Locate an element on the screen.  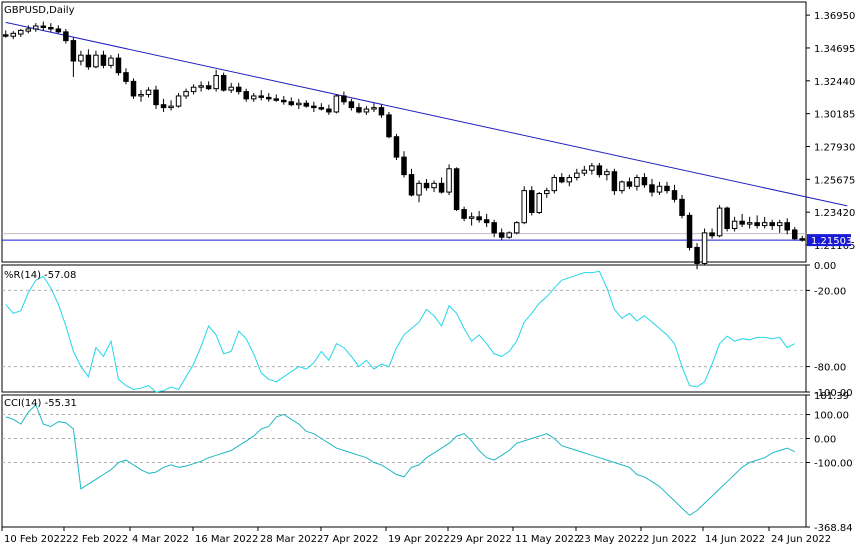
price-tick-label: 1.36950 is located at coordinates (834, 16).